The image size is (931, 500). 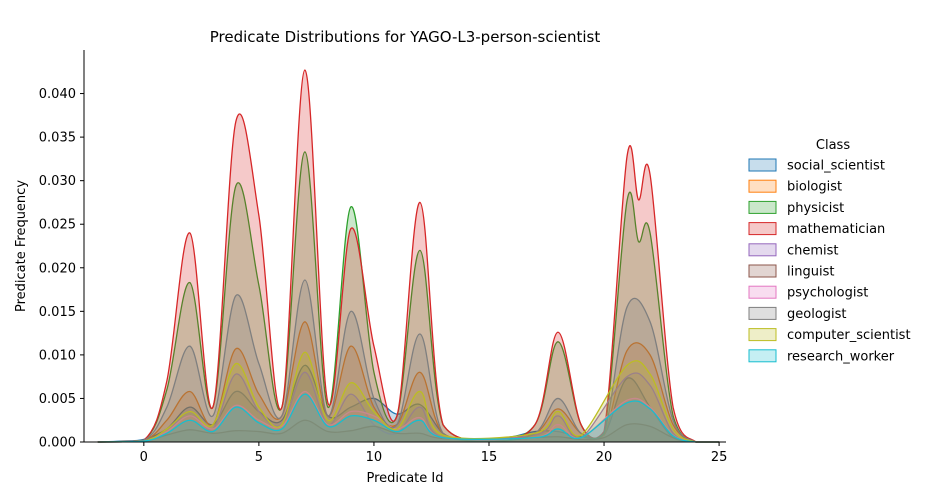 I want to click on legend-label: linguist, so click(x=810, y=272).